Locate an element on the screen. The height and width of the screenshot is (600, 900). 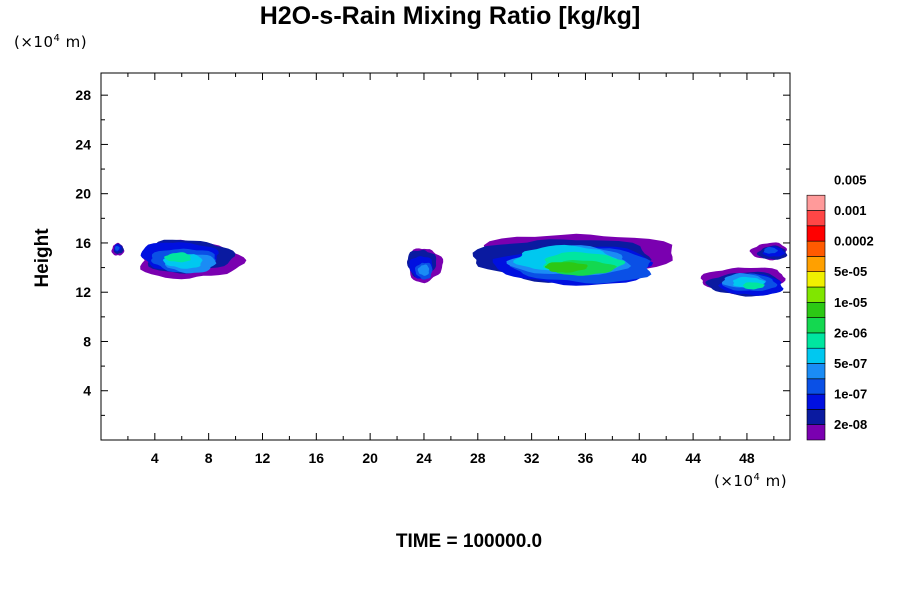
x-tick-label: 4 is located at coordinates (155, 458).